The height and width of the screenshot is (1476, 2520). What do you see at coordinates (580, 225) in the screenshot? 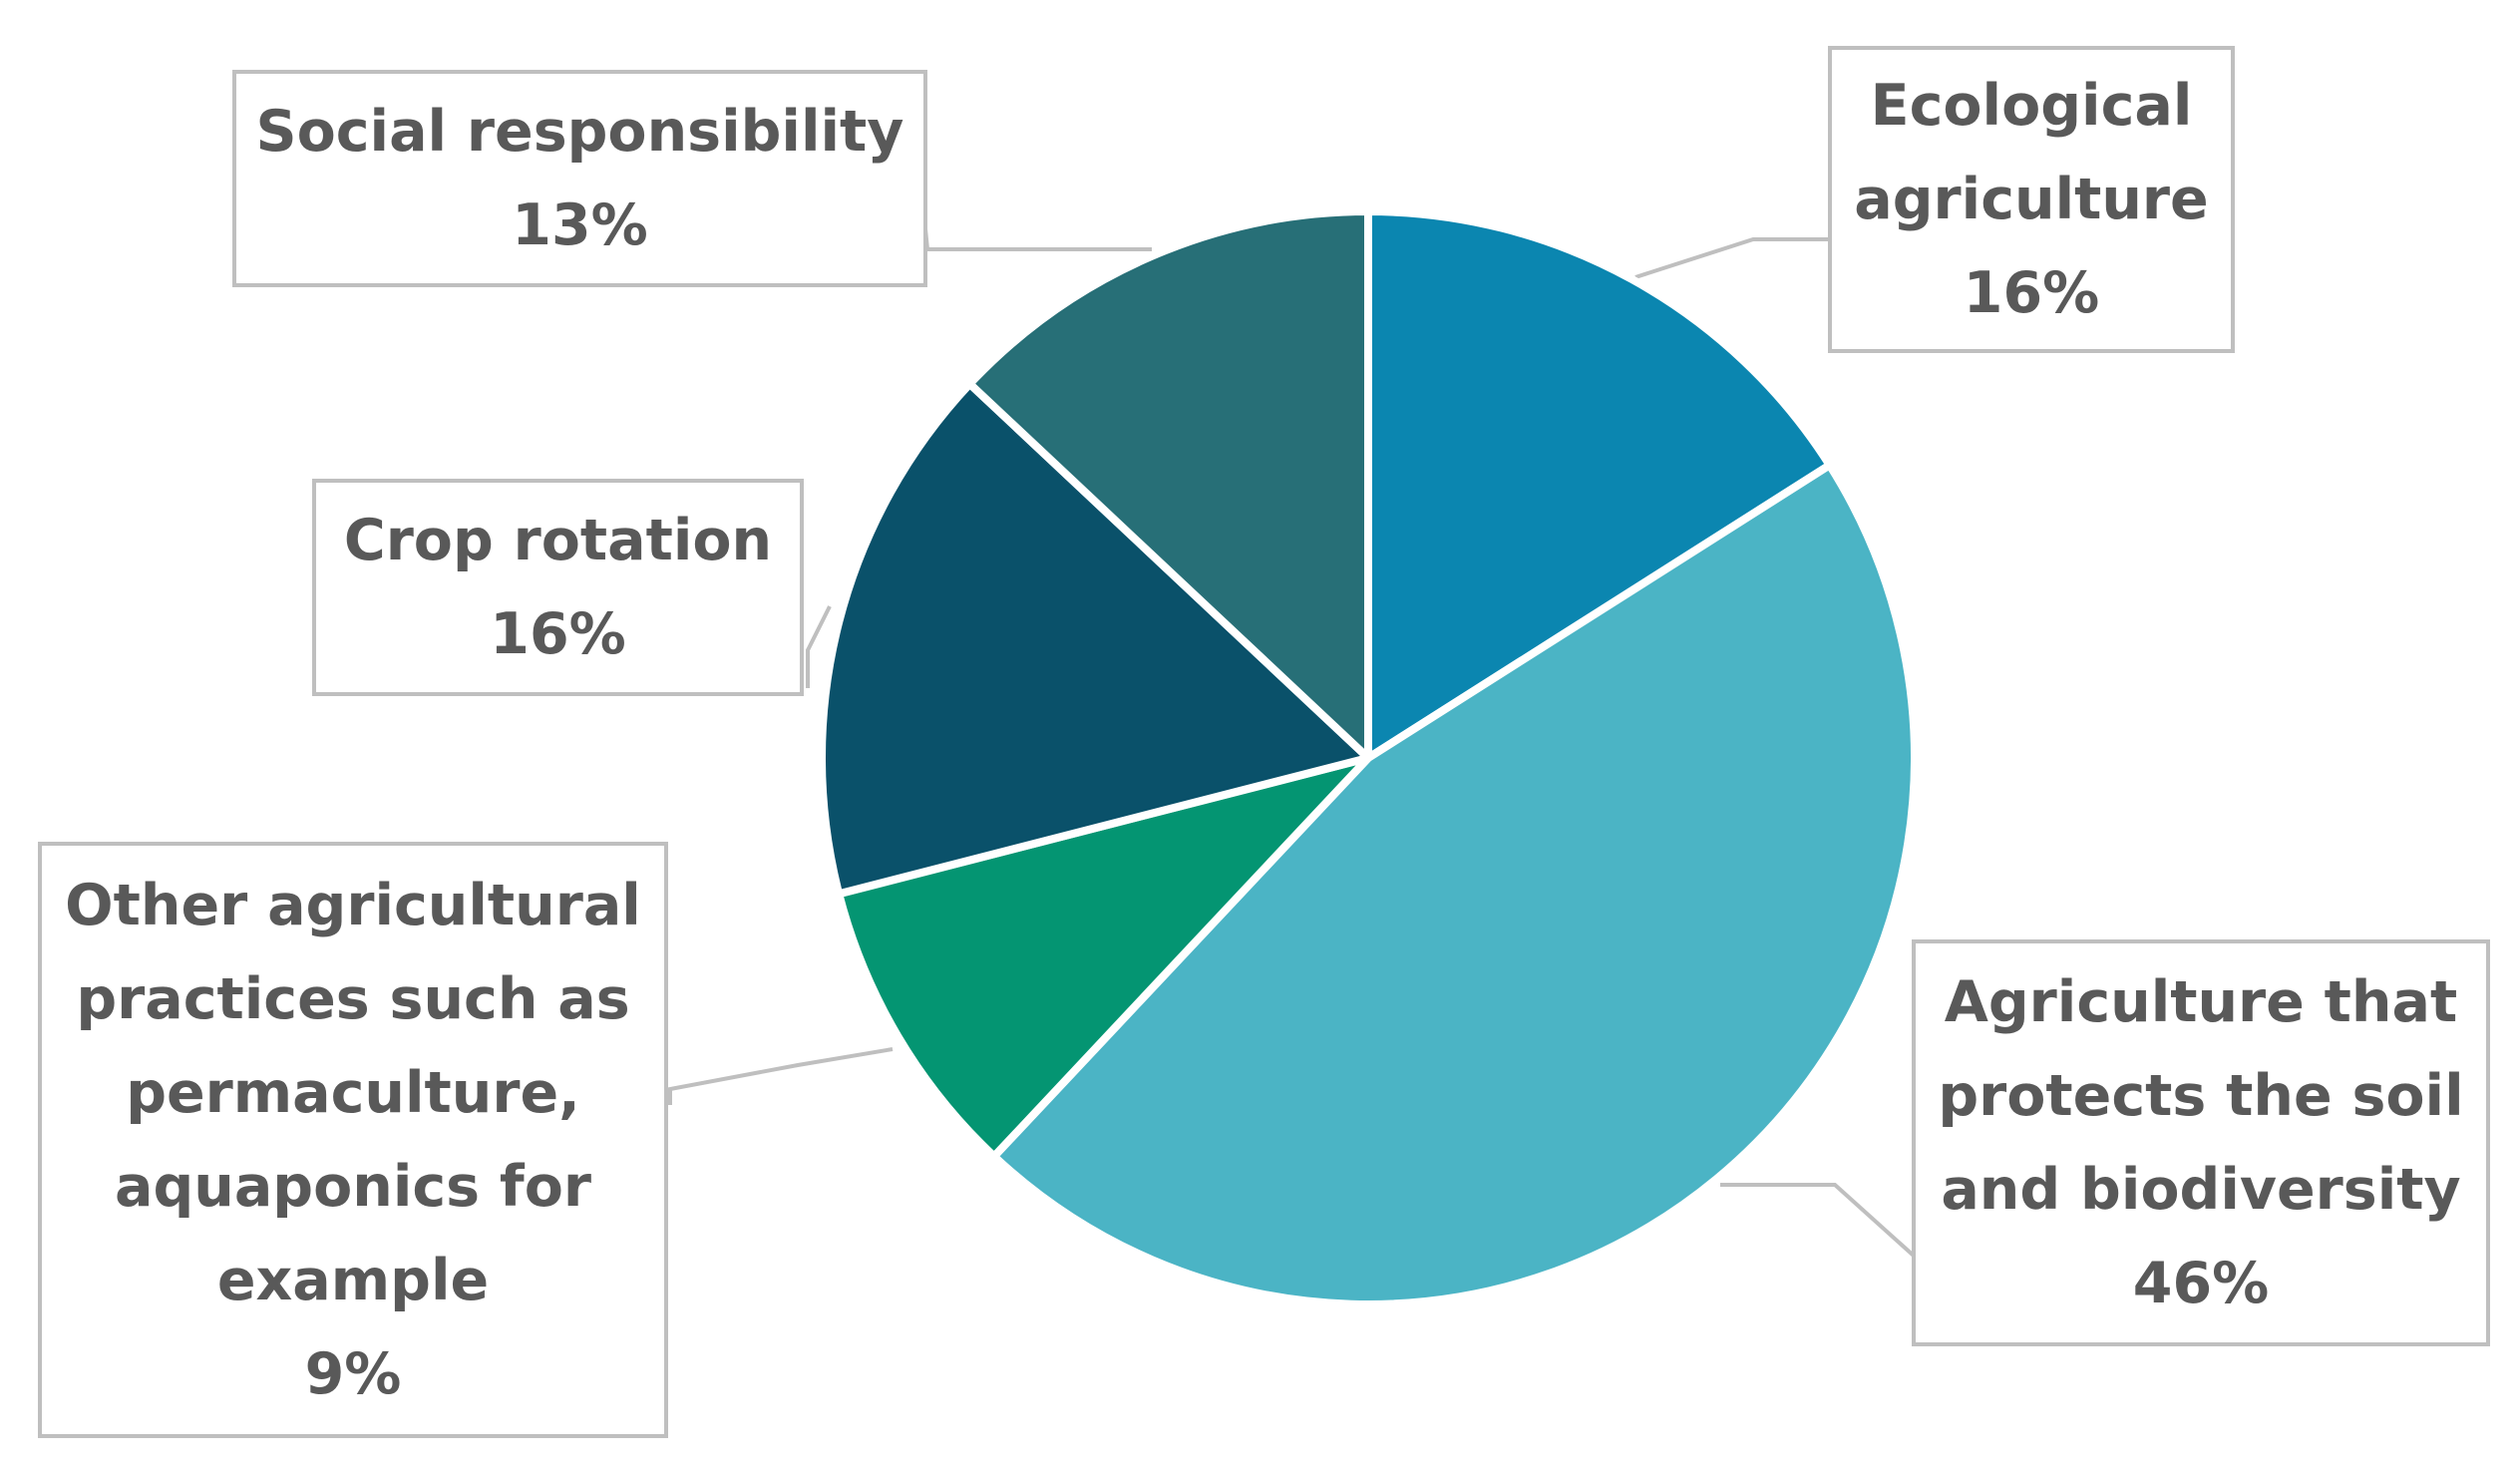
I see `label-percent: 13%` at bounding box center [580, 225].